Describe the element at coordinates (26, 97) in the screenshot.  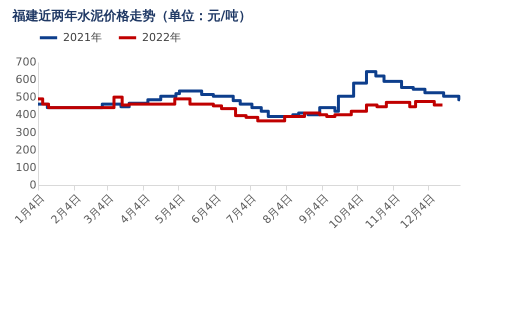
I see `y-tick-label: 500` at that location.